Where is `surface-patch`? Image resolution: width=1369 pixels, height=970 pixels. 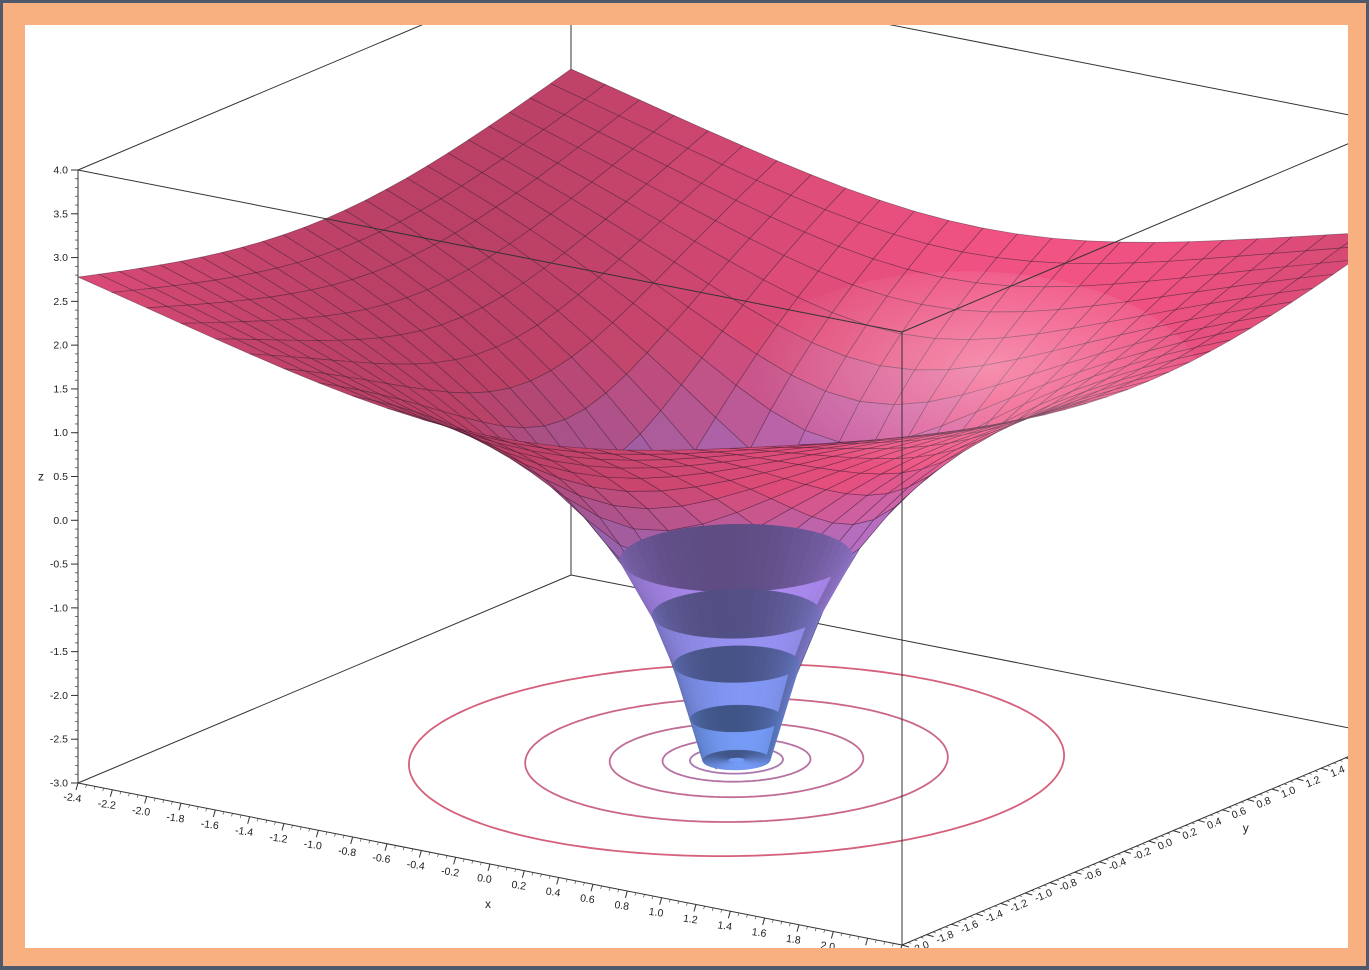
surface-patch is located at coordinates (1224, 337).